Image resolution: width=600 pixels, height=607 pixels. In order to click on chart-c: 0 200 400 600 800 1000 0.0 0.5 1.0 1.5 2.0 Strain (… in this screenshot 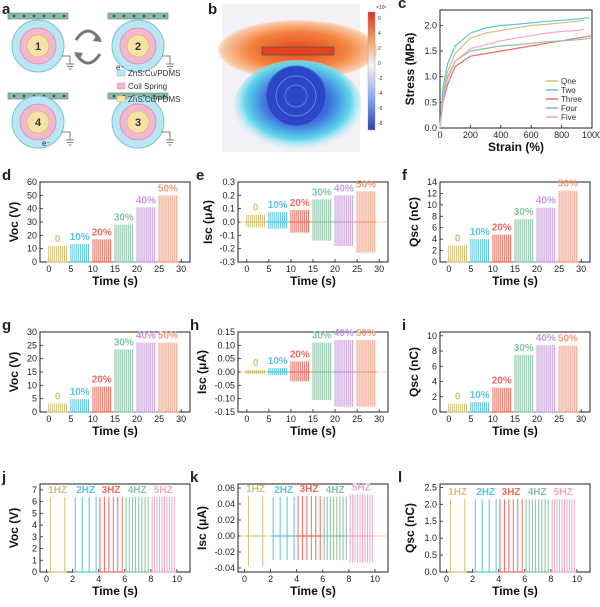, I will do `click(499, 77)`.